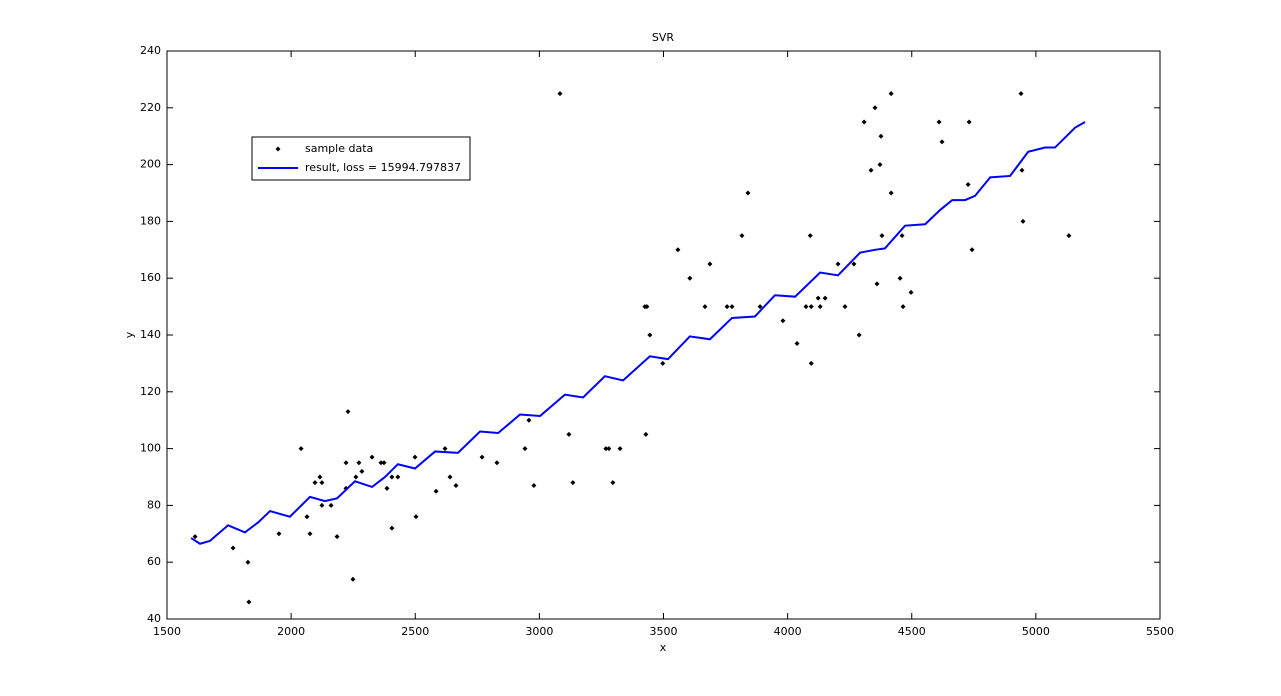 The height and width of the screenshot is (696, 1281). I want to click on x-tick-label: 4000, so click(788, 631).